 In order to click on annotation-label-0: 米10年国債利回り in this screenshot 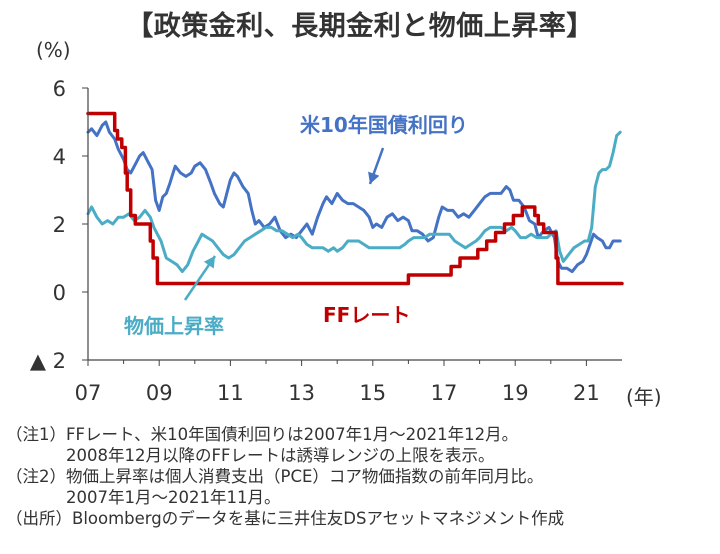, I will do `click(384, 125)`.